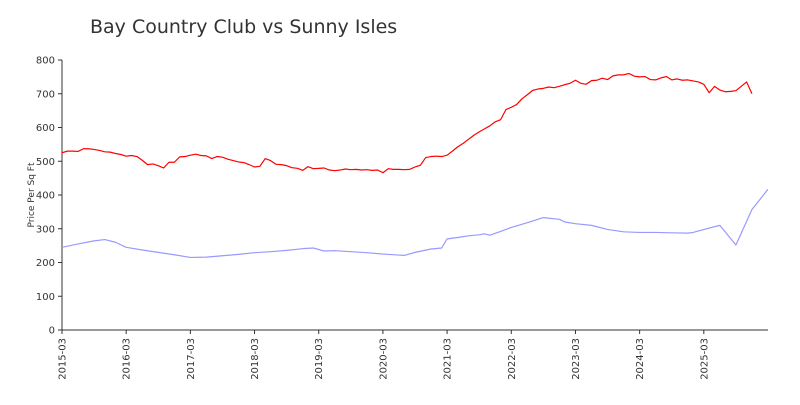  I want to click on x-tick-label: 2020-03, so click(383, 359).